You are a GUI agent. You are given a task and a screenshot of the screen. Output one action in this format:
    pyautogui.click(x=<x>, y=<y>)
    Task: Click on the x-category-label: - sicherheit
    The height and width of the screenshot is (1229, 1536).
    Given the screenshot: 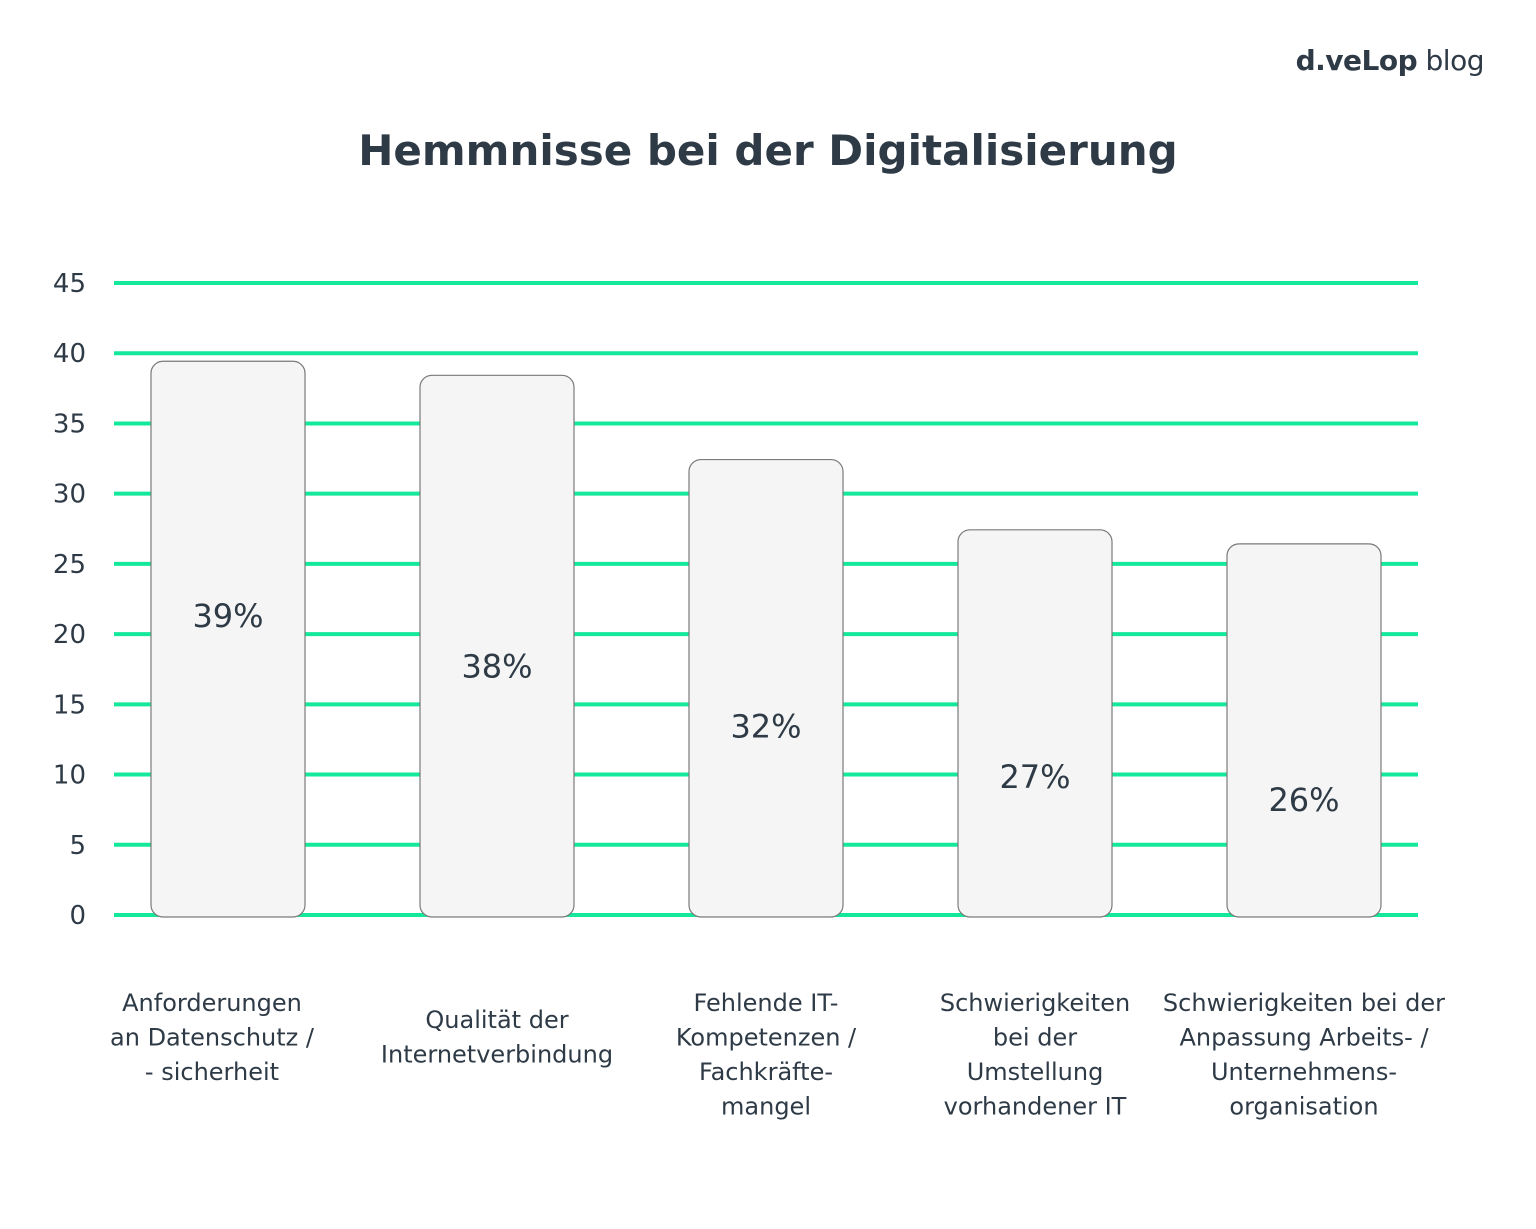 What is the action you would take?
    pyautogui.click(x=212, y=1072)
    